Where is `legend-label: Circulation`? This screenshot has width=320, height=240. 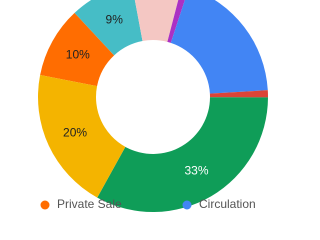
legend-label: Circulation is located at coordinates (227, 204).